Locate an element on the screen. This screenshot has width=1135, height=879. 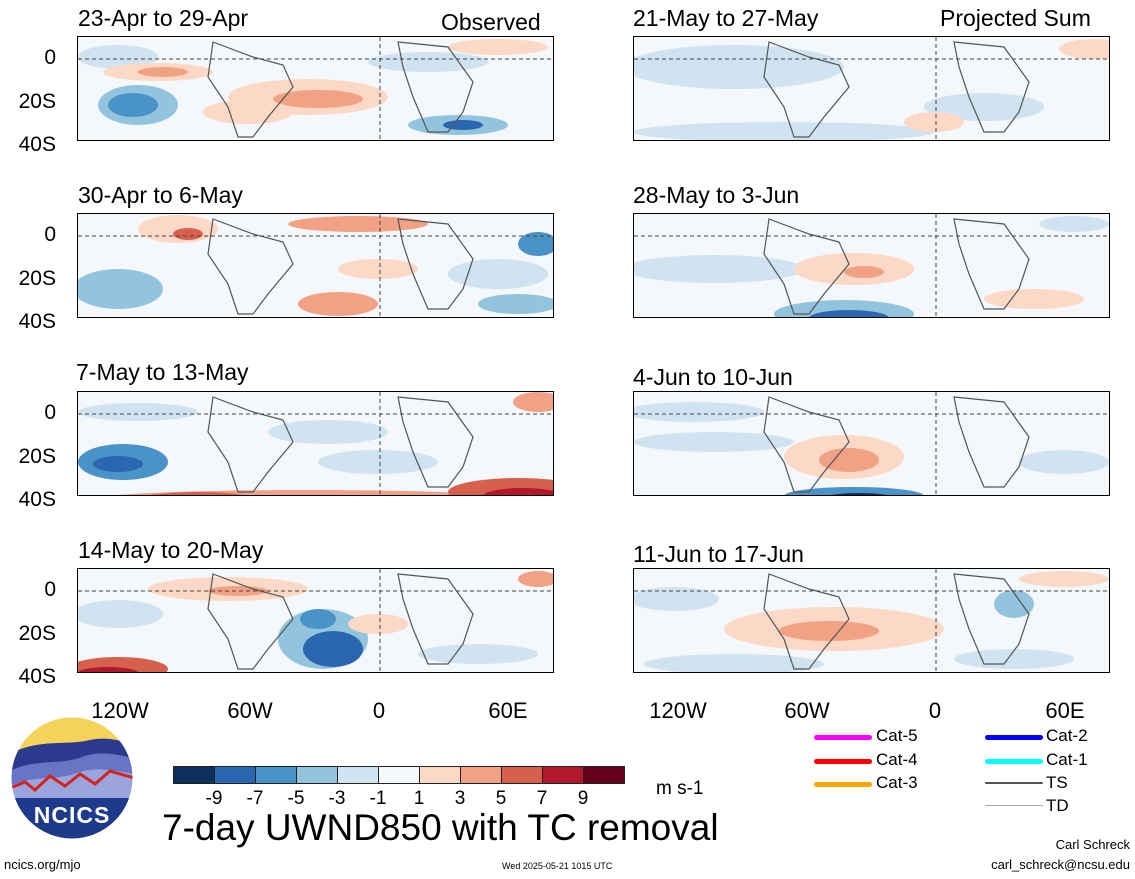
logo-text: NCICS is located at coordinates (72, 815).